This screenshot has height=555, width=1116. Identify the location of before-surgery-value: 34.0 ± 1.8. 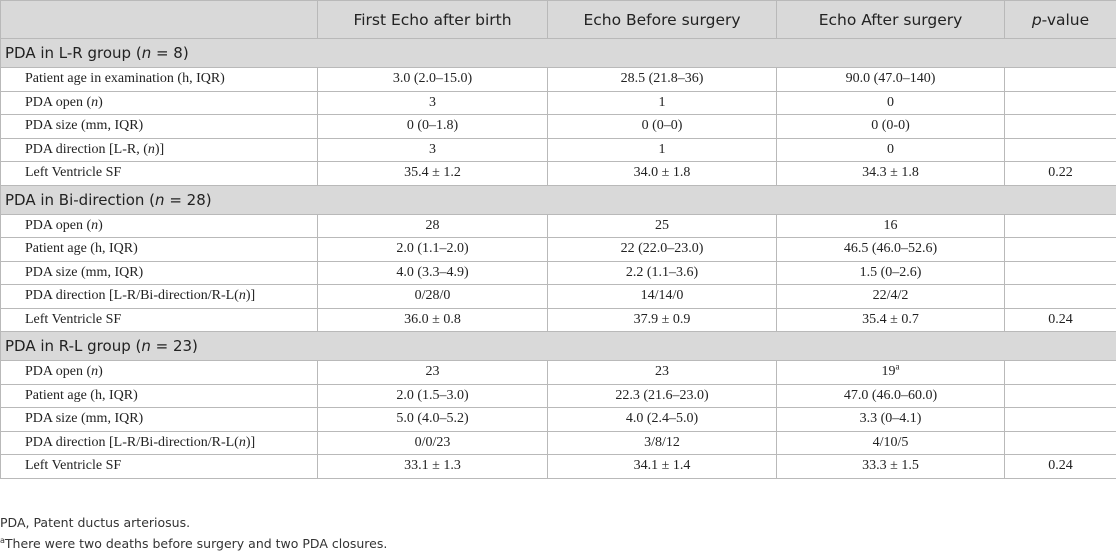
(662, 173).